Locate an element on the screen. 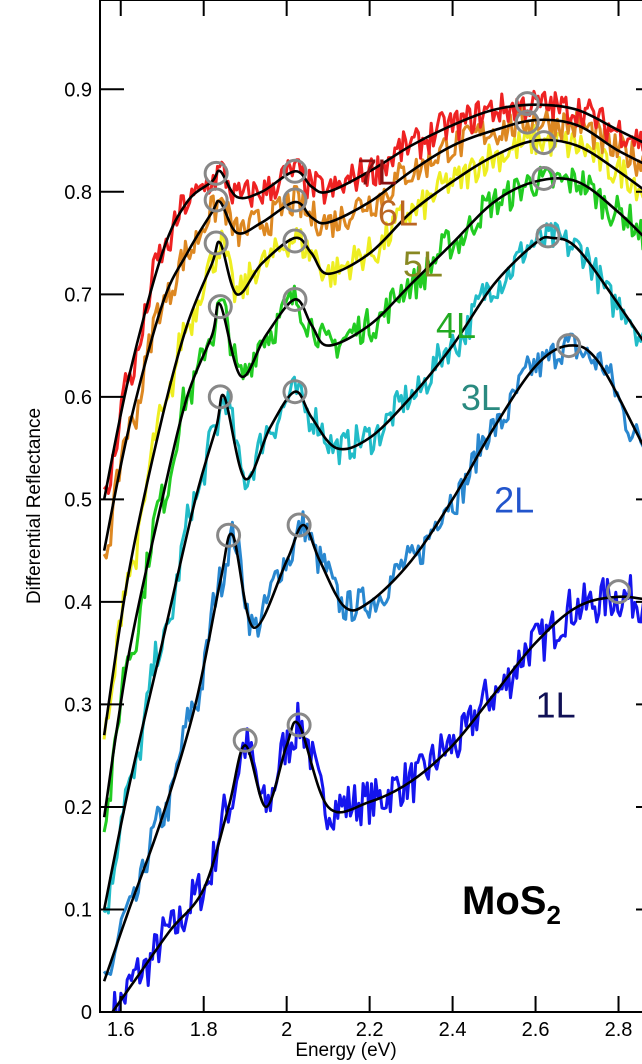 The image size is (642, 1064). y-tick-label: 0 is located at coordinates (86, 1013).